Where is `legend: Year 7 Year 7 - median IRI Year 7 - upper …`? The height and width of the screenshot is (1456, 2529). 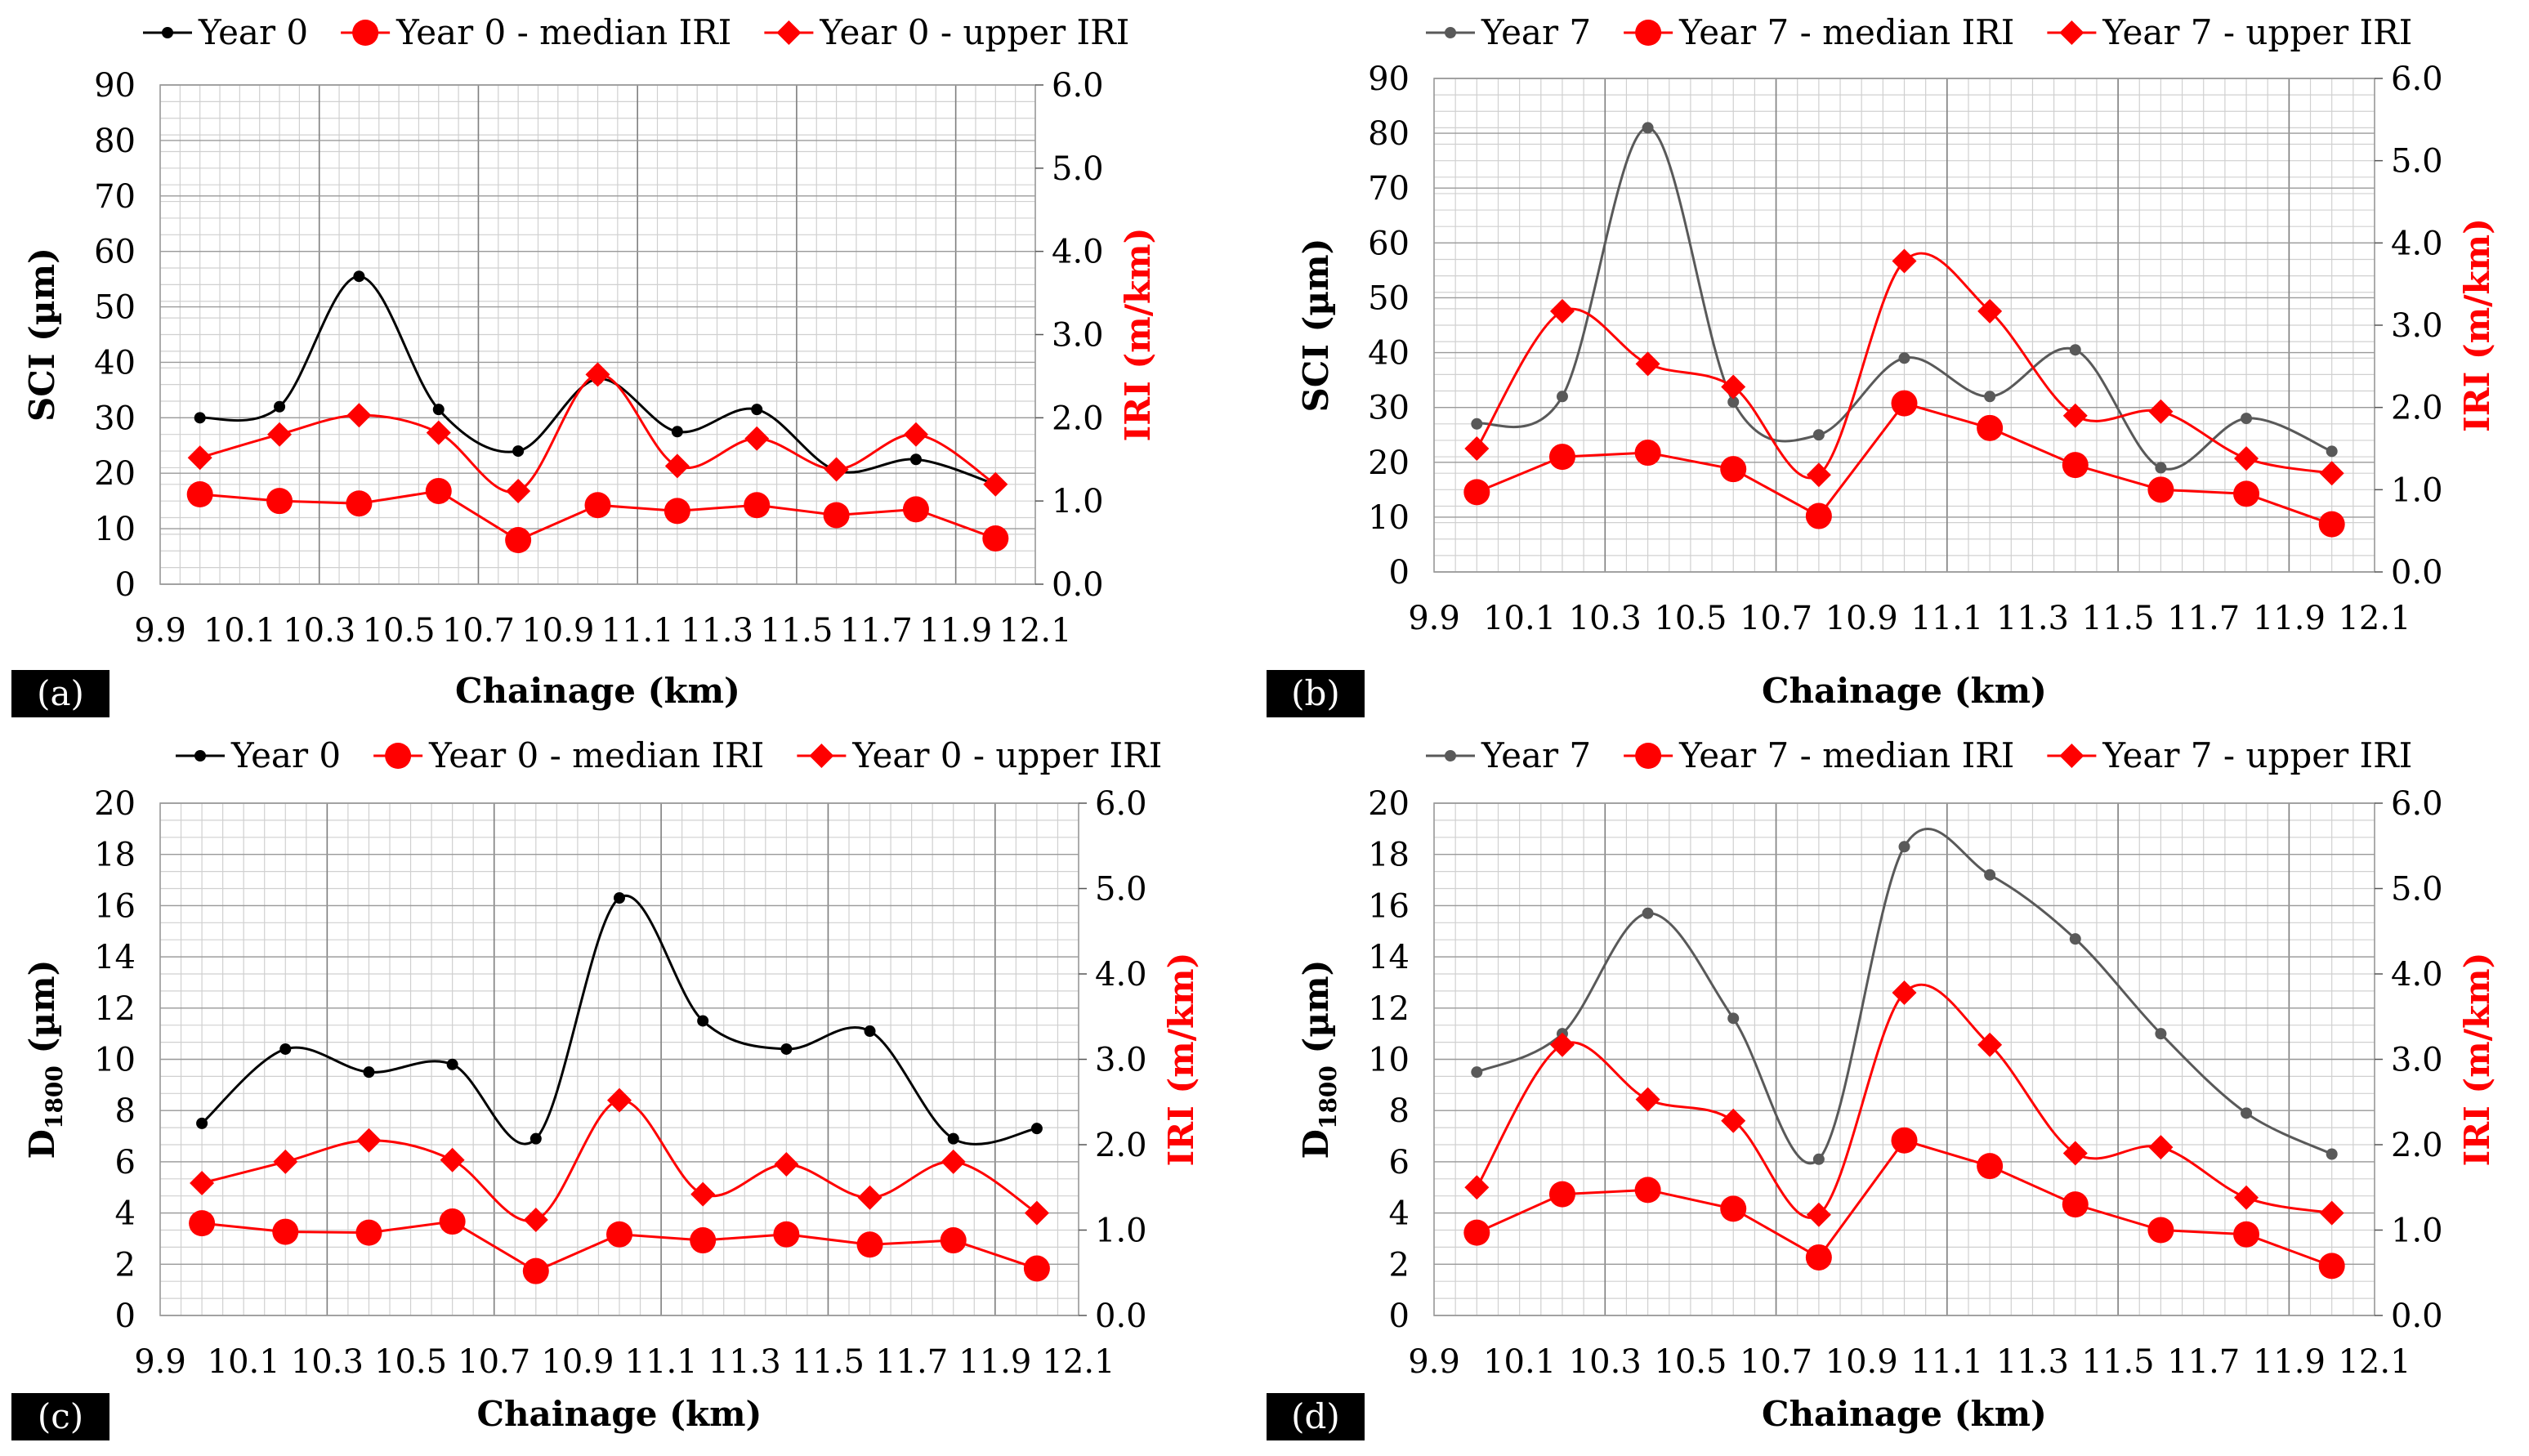 legend: Year 7 Year 7 - median IRI Year 7 - upper … is located at coordinates (1919, 32).